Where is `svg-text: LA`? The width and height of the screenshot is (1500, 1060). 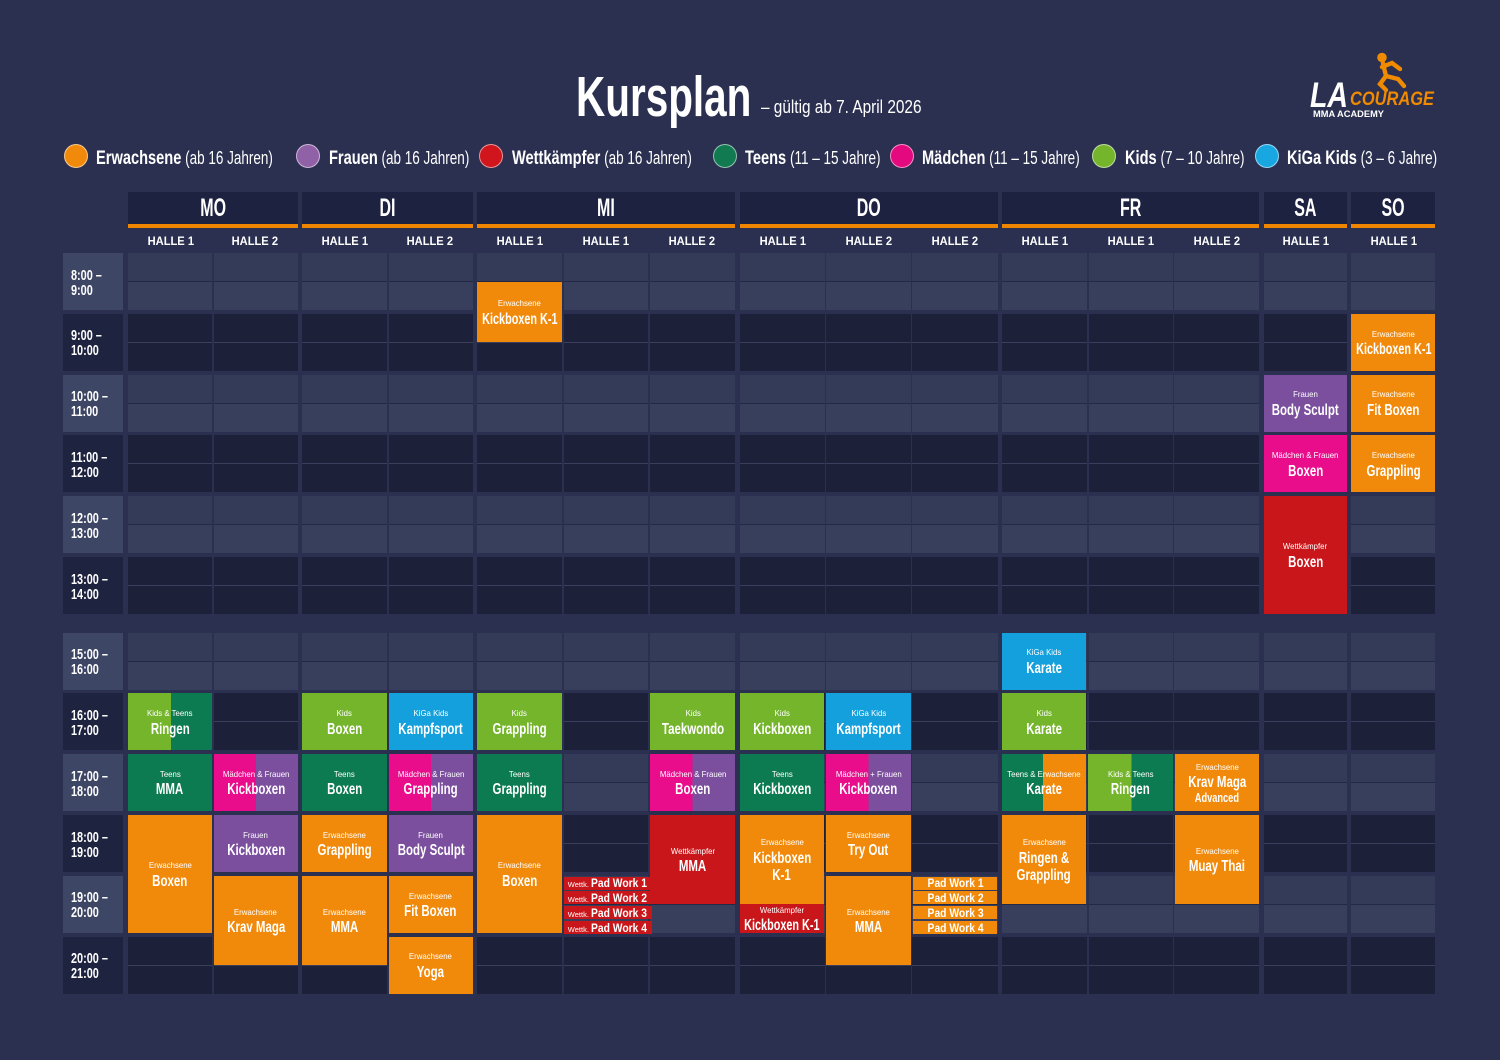 svg-text: LA is located at coordinates (1329, 95).